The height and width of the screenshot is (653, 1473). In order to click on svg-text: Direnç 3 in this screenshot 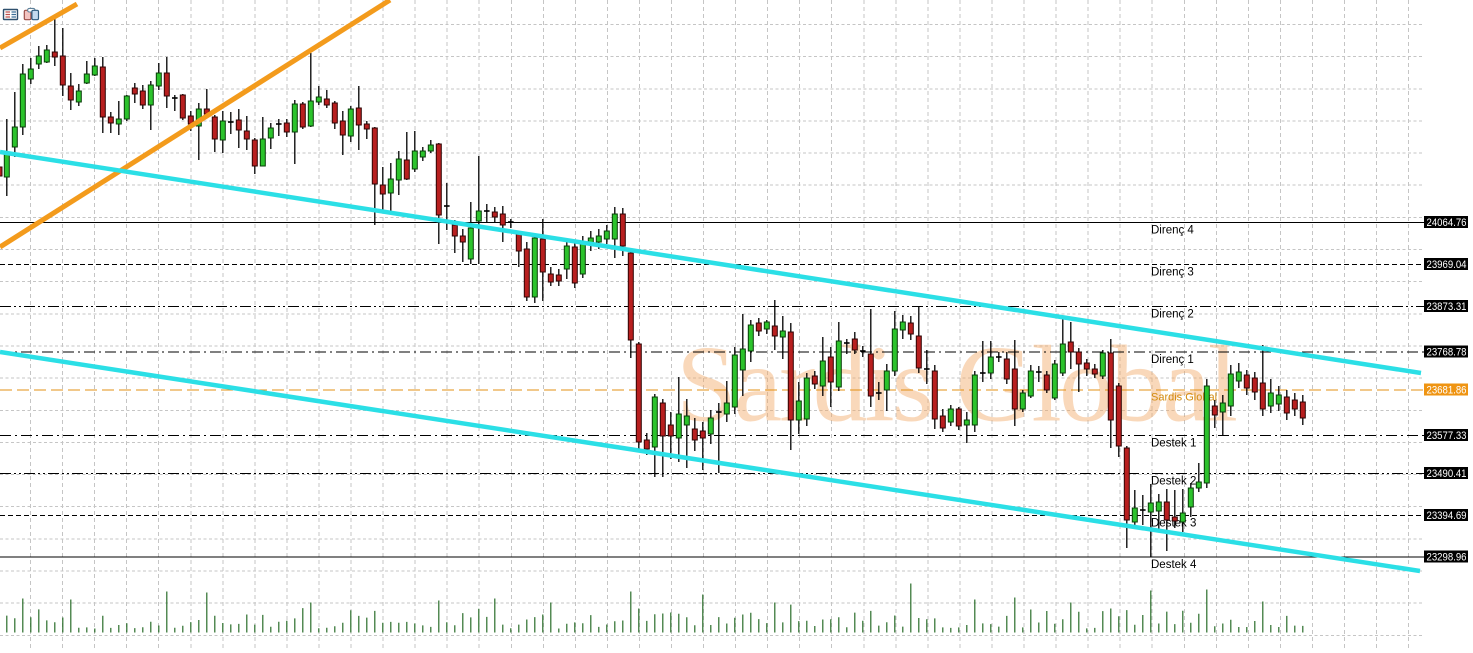, I will do `click(1172, 273)`.